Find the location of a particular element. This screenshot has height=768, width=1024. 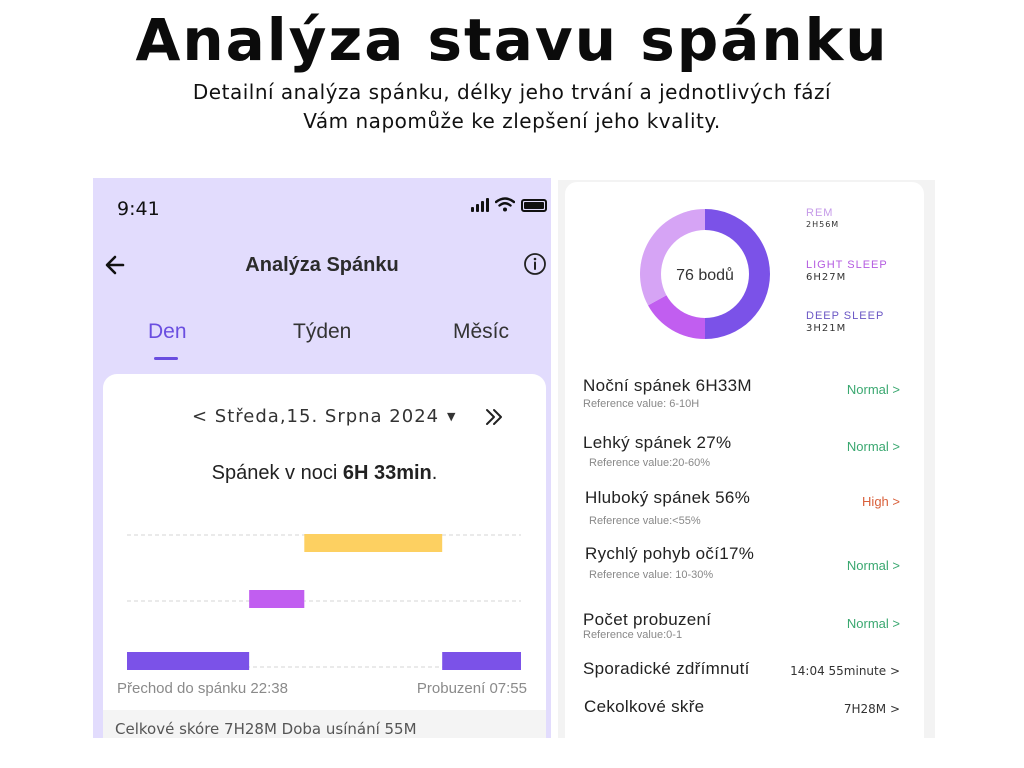

tab-mesic: Měsíc is located at coordinates (481, 331).